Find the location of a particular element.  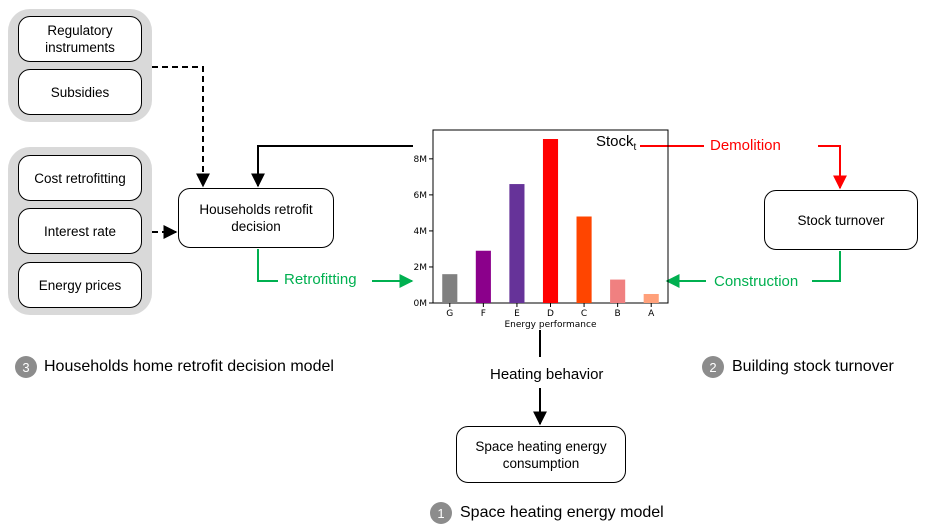

energy-performance-chart: 0M 2M 4M 6M 8M G F E D C B A Energy performance is located at coordinates (541, 229).